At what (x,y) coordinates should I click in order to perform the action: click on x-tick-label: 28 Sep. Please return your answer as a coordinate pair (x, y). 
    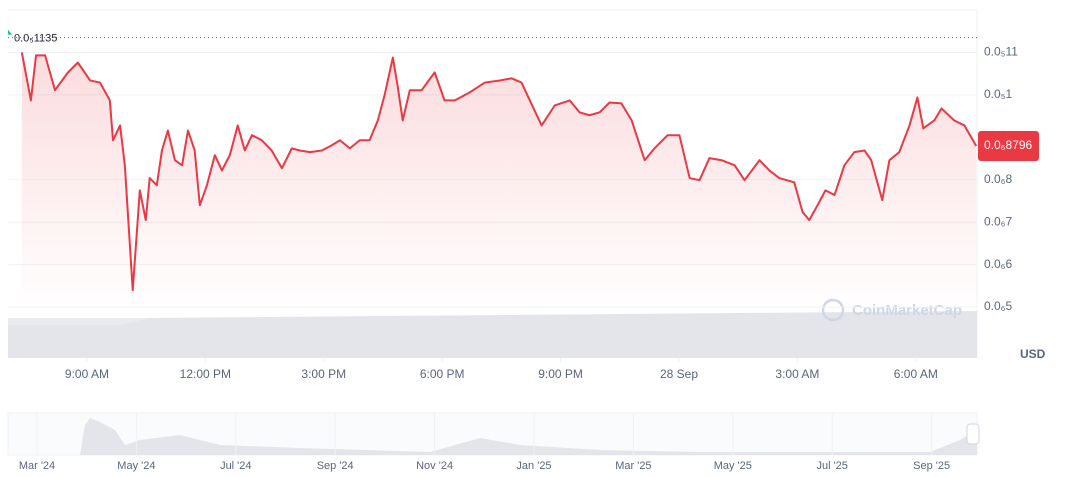
    Looking at the image, I should click on (679, 374).